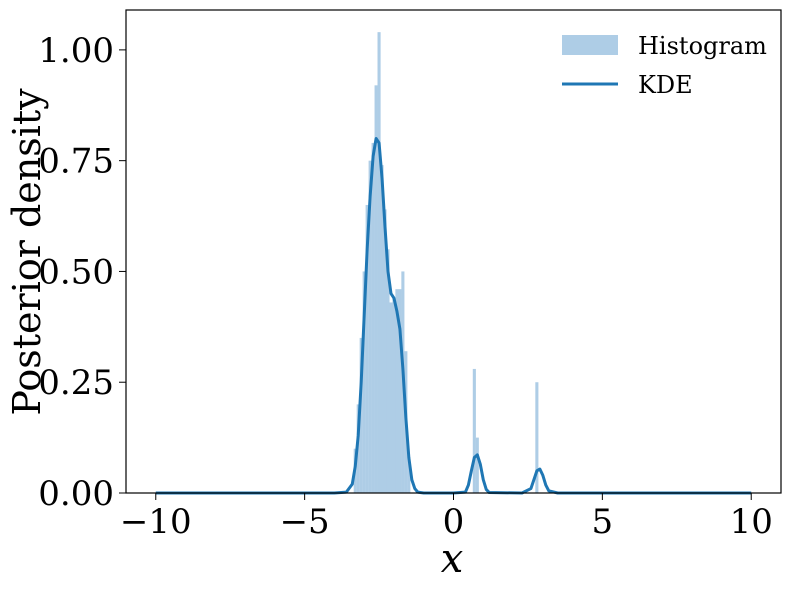 The image size is (790, 590). Describe the element at coordinates (452, 559) in the screenshot. I see `x-axis-label: x` at that location.